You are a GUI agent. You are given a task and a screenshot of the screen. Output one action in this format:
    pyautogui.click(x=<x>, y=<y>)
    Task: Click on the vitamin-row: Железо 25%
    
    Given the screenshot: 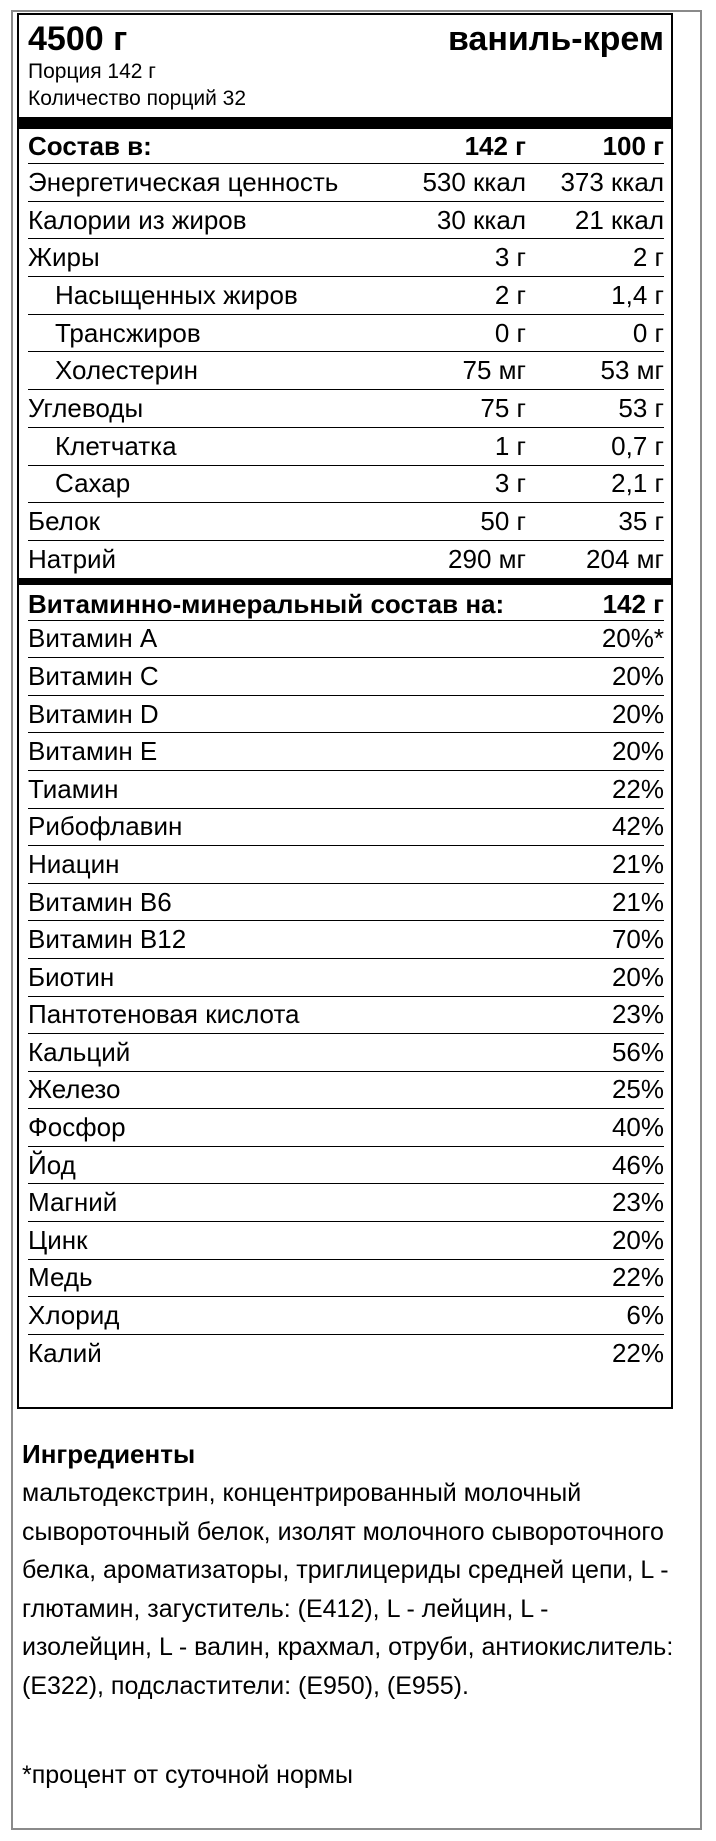 What is the action you would take?
    pyautogui.click(x=346, y=1091)
    